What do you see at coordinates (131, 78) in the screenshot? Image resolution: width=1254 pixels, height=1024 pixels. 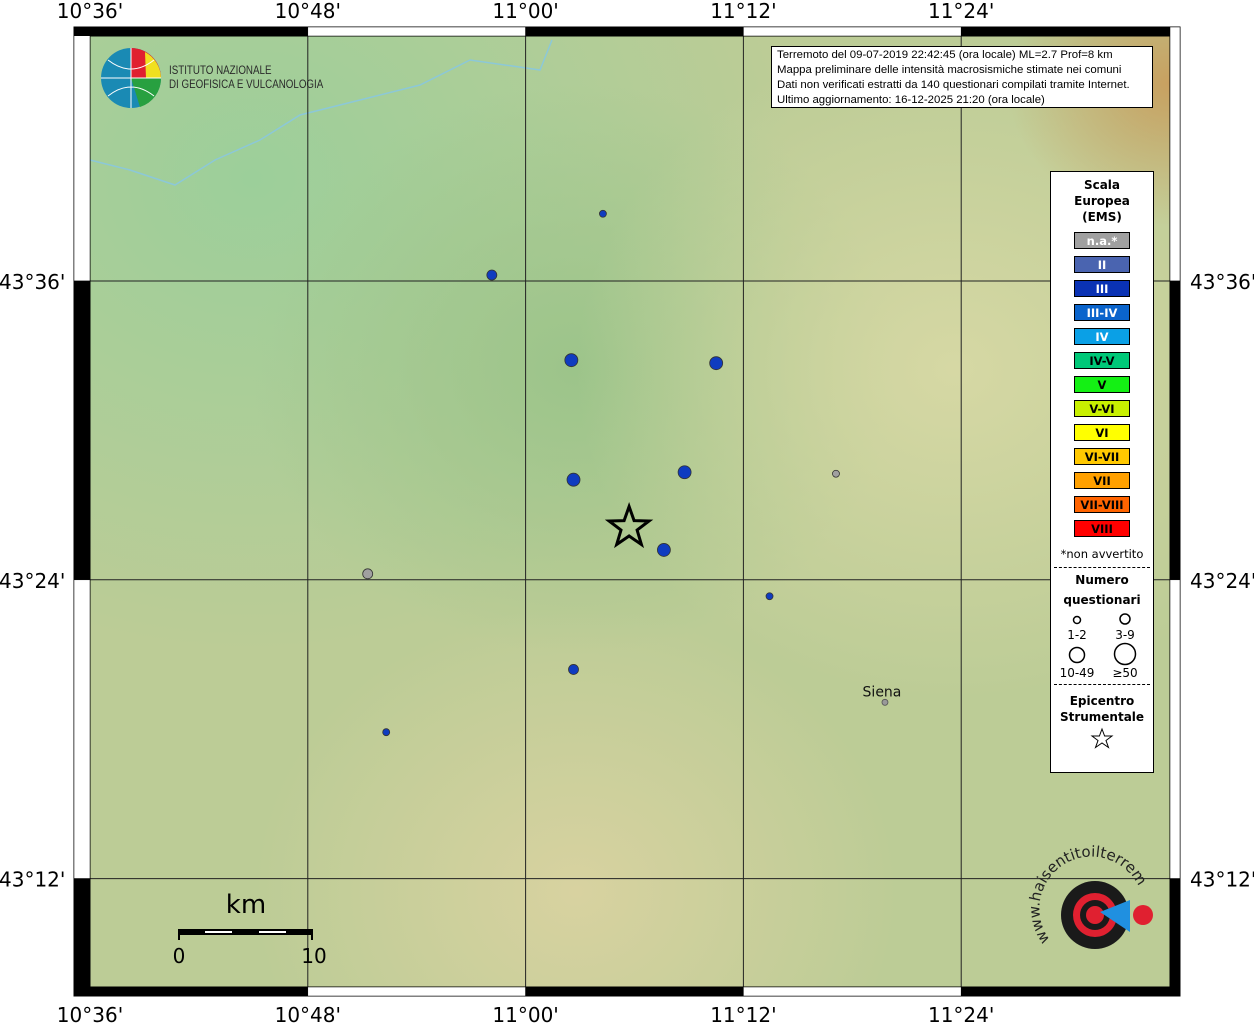 I see `ingv-logo-globe-icon` at bounding box center [131, 78].